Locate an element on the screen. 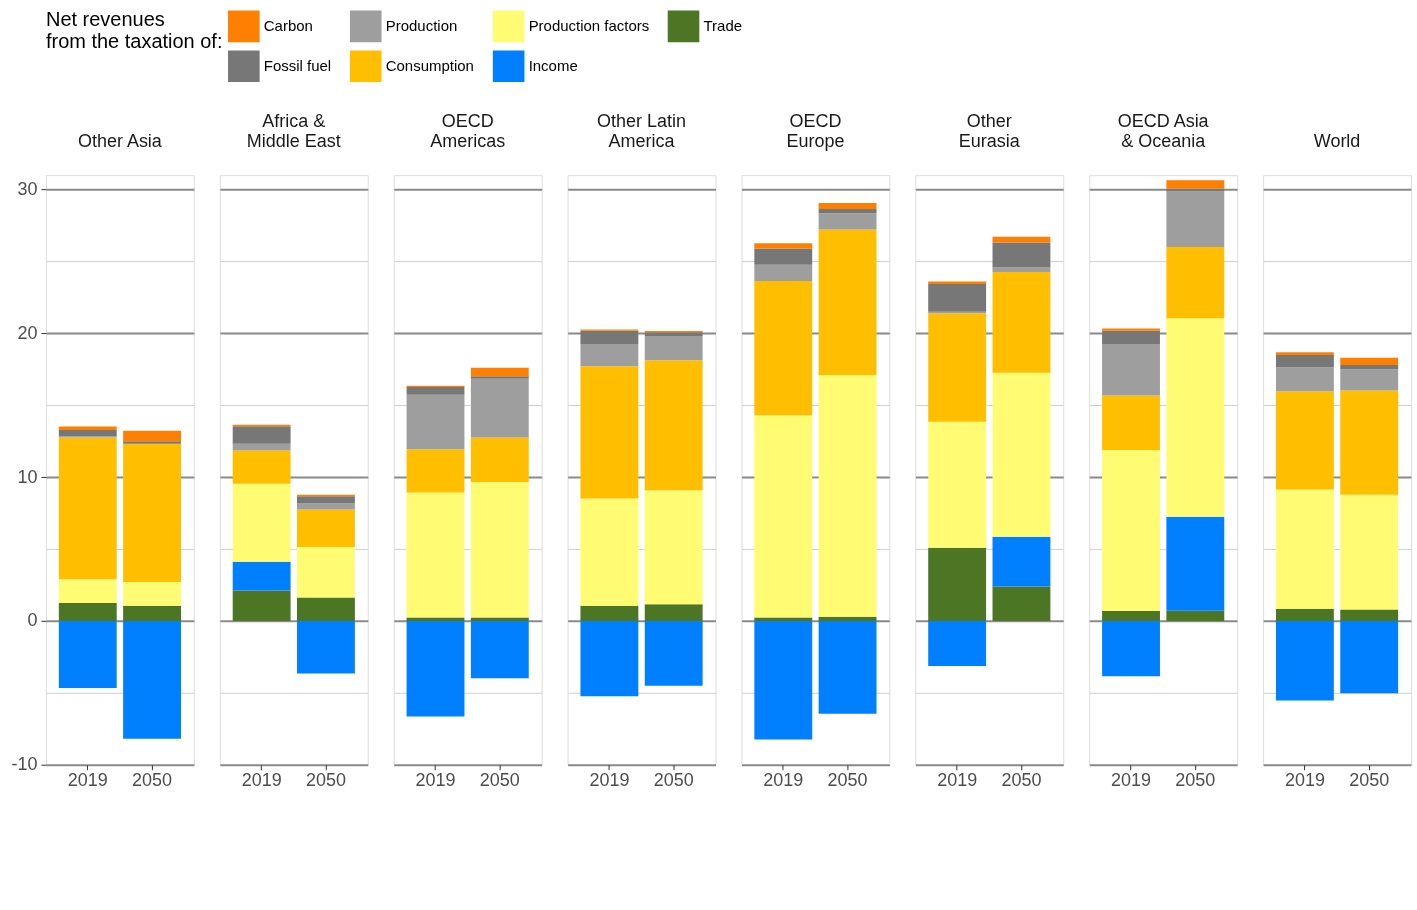 This screenshot has height=910, width=1417. chart-title: OECD Asia & Oceania is located at coordinates (1163, 131).